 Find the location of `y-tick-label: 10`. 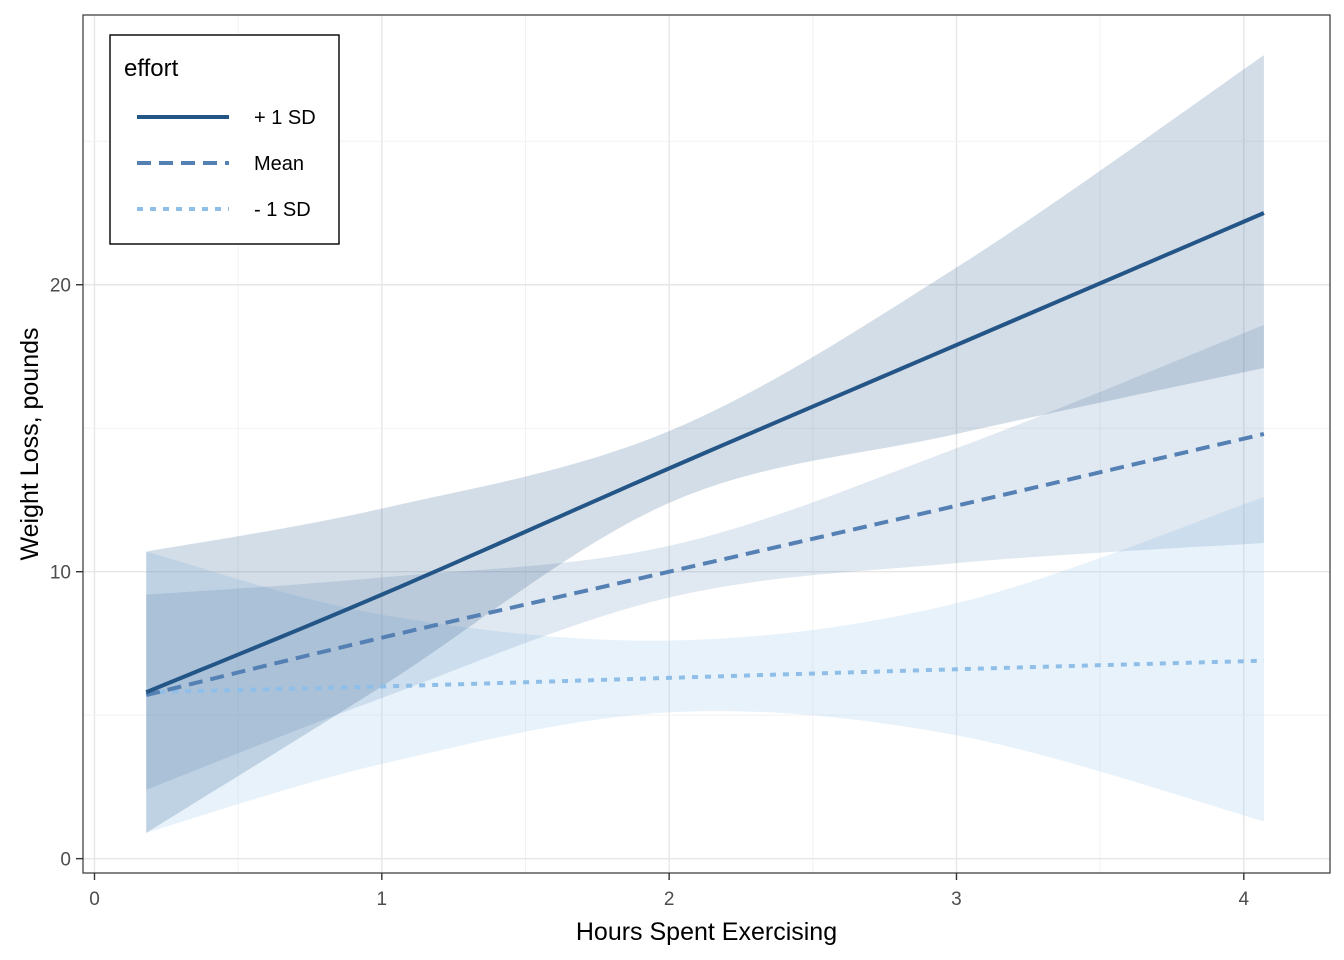

y-tick-label: 10 is located at coordinates (60, 573).